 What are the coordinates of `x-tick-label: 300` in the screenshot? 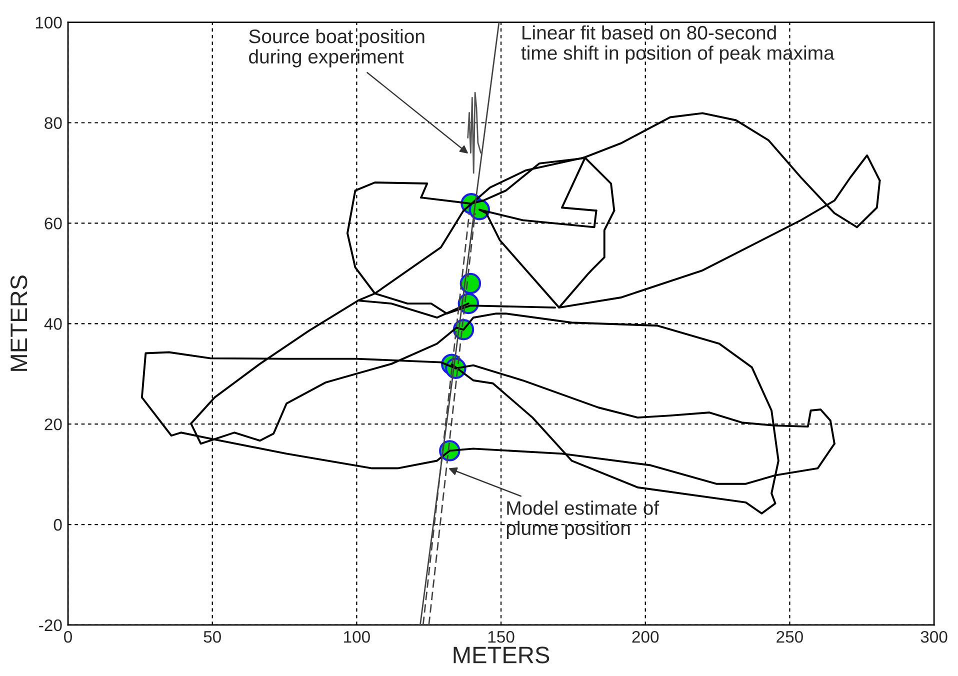 It's located at (934, 636).